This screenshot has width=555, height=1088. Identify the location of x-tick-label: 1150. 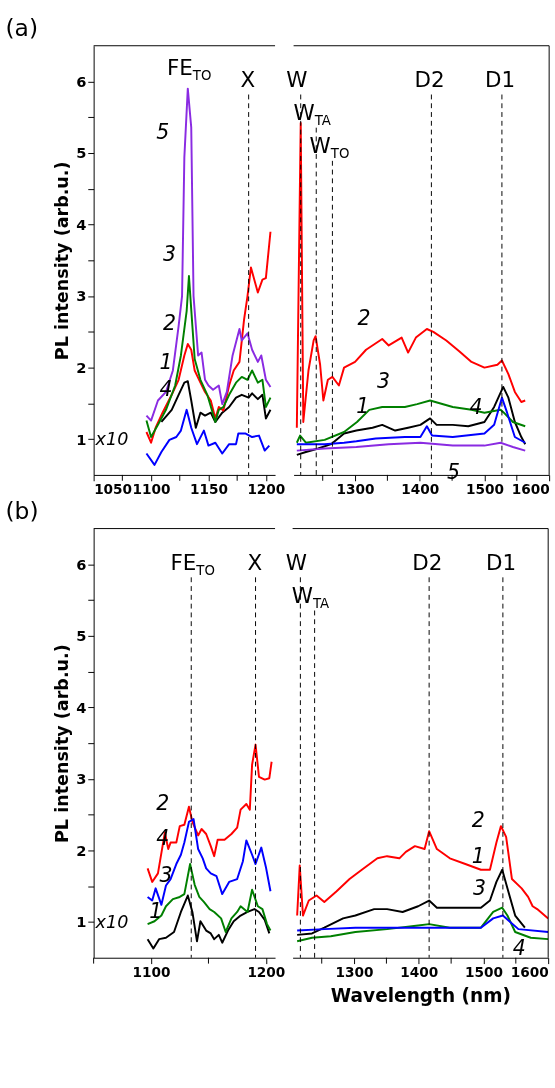
(208, 488).